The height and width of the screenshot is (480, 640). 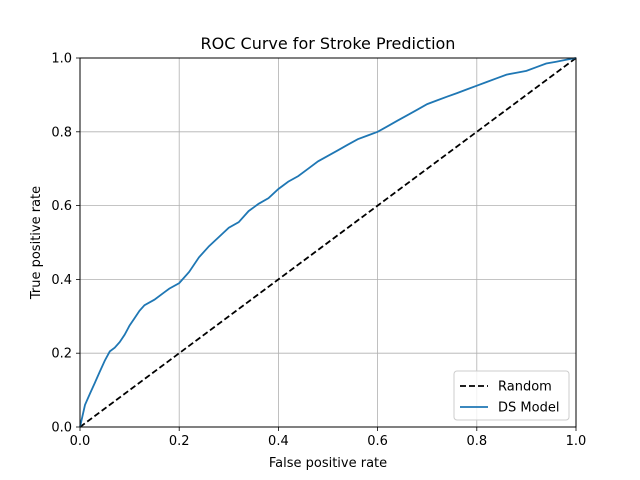 I want to click on x-tick-label: 0.0, so click(x=80, y=441).